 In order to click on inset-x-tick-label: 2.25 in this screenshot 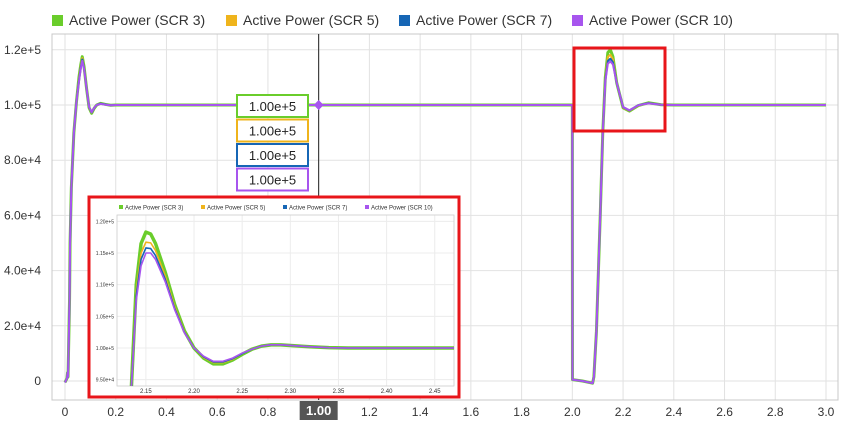, I will do `click(242, 392)`.